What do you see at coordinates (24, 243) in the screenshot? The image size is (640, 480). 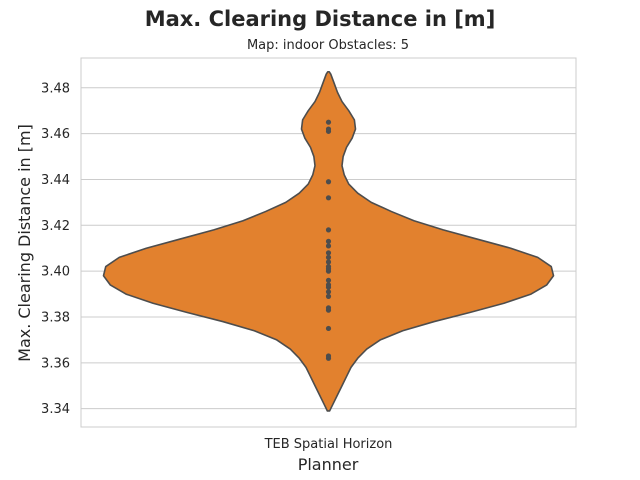 I see `y-axis-label: Max. Clearing Distance in [m]` at bounding box center [24, 243].